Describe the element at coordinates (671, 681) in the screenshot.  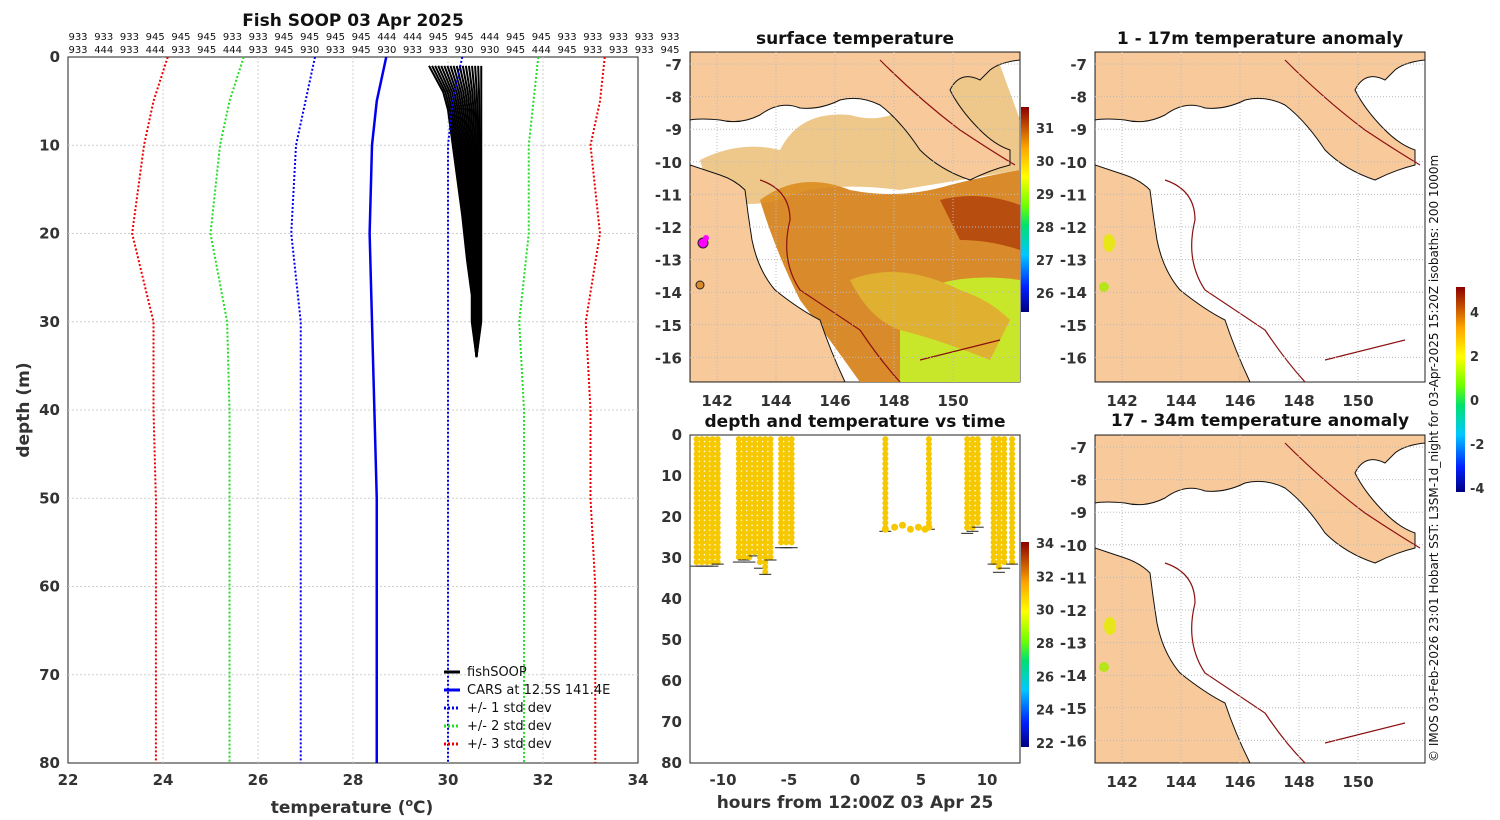
I see `y-tick-label: 60` at that location.